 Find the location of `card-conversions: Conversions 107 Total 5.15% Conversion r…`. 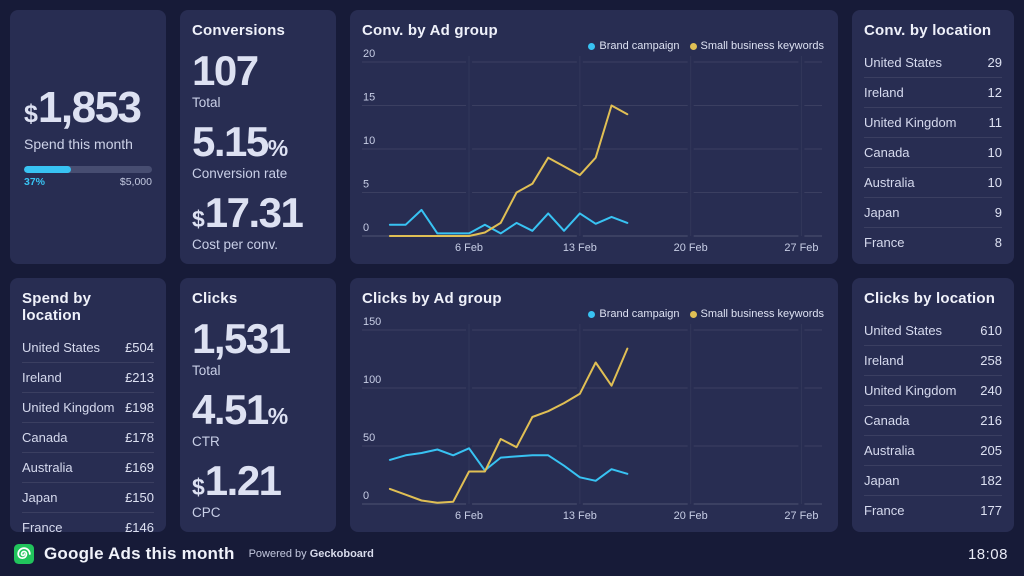

card-conversions: Conversions 107 Total 5.15% Conversion r… is located at coordinates (258, 137).